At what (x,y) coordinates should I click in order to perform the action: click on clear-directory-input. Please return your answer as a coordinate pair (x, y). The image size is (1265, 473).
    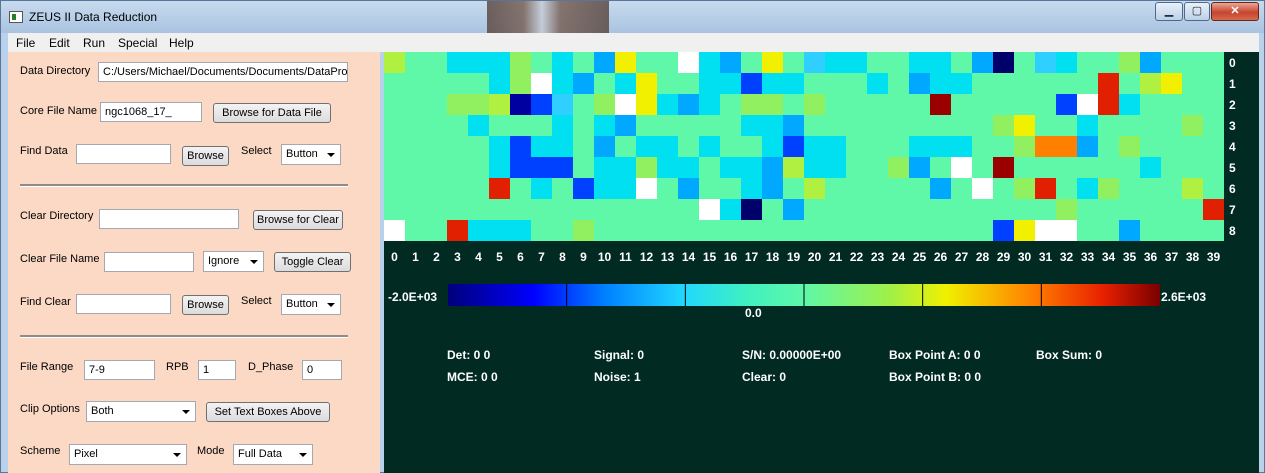
    Looking at the image, I should click on (169, 219).